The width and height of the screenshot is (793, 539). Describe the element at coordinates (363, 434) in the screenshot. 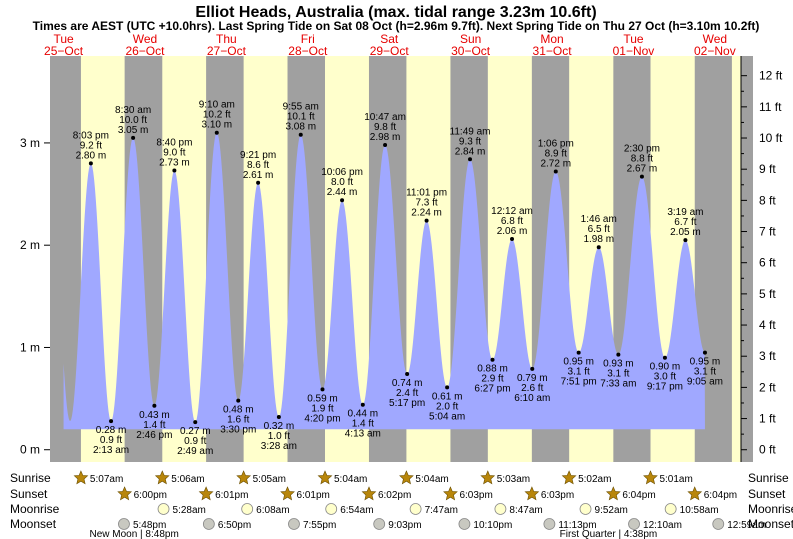

I see `tide-label-text: 4:13 am` at that location.